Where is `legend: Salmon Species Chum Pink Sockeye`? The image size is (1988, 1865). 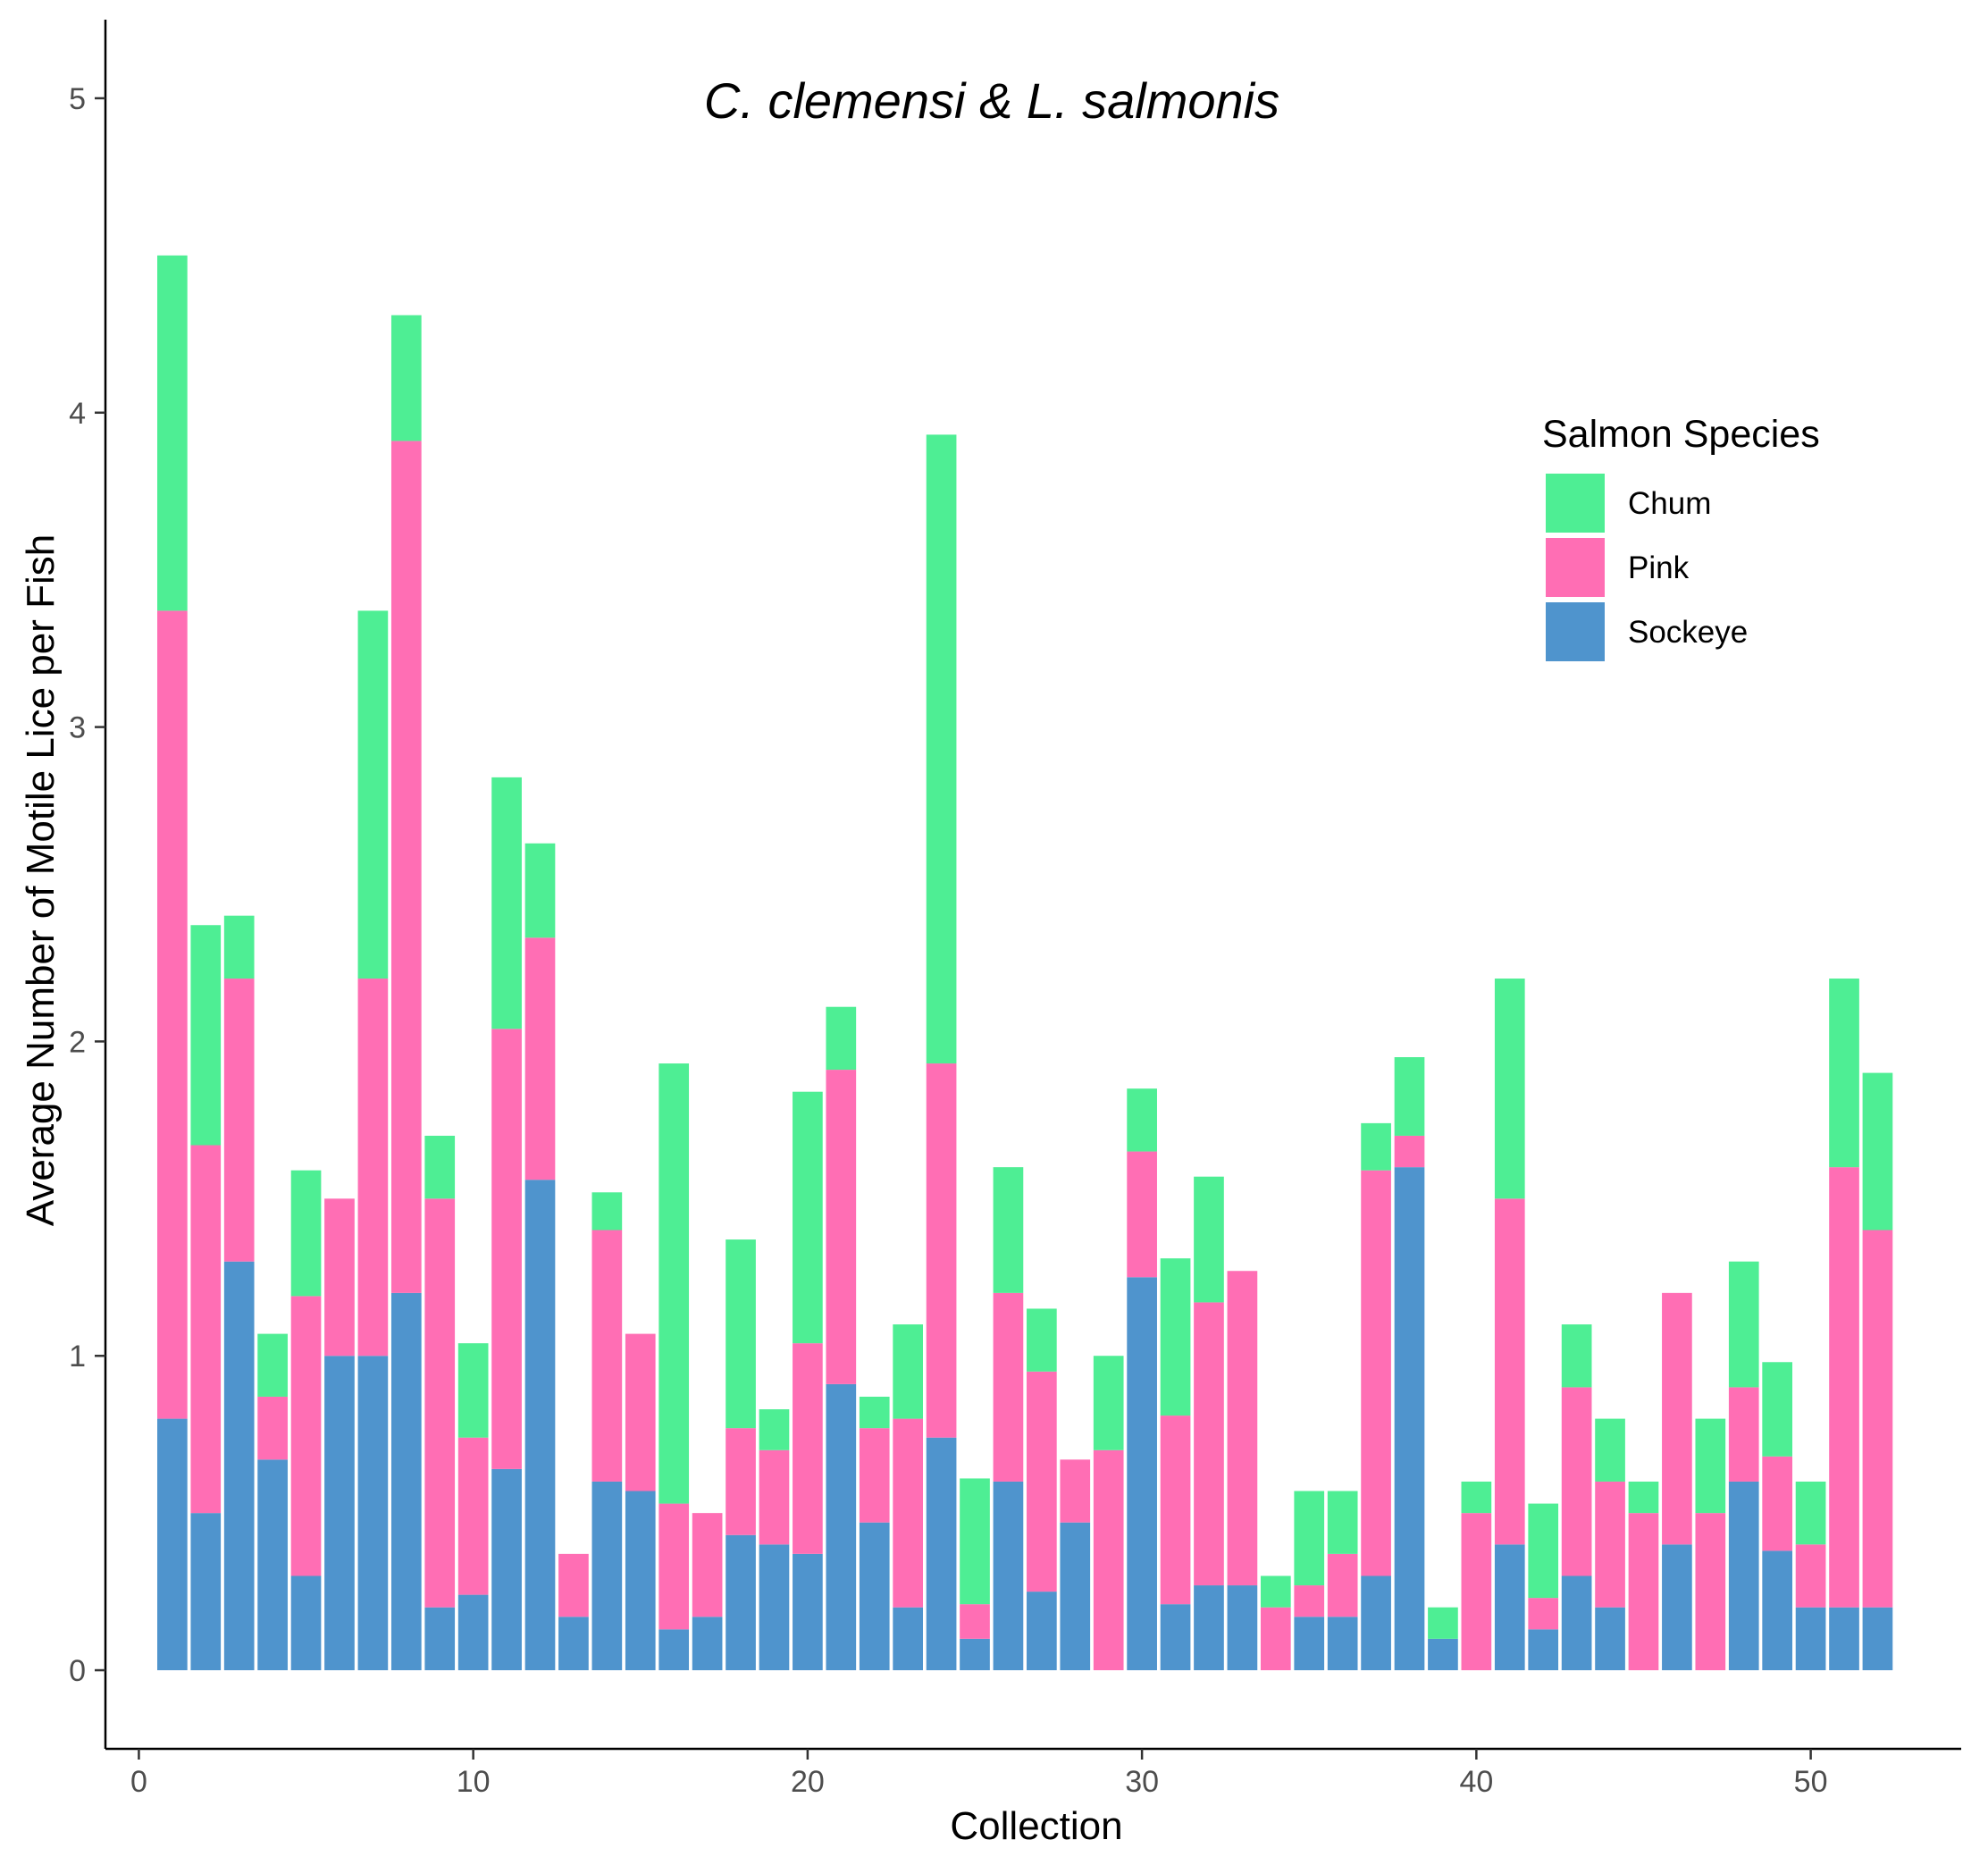
legend: Salmon Species Chum Pink Sockeye is located at coordinates (1681, 537).